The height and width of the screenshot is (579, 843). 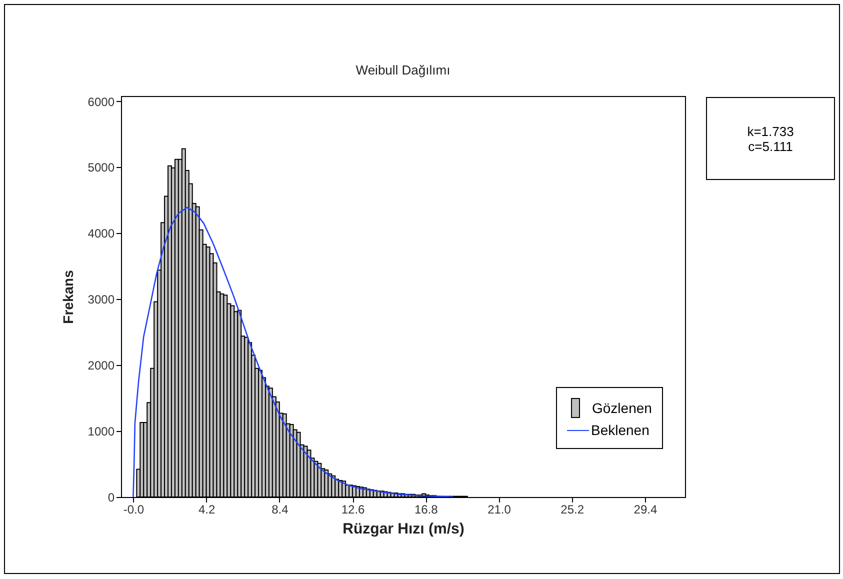 What do you see at coordinates (770, 146) in the screenshot?
I see `text: c=5.111` at bounding box center [770, 146].